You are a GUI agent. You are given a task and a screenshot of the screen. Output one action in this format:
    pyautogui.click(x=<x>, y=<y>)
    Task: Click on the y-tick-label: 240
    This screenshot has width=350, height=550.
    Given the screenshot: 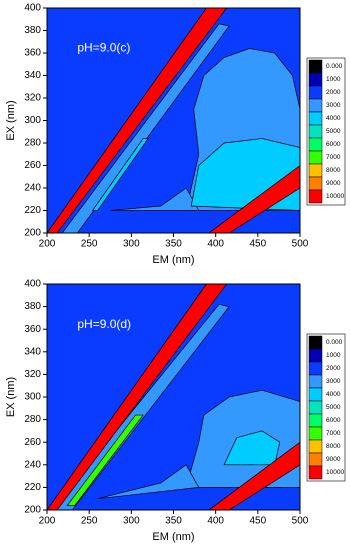 What is the action you would take?
    pyautogui.click(x=32, y=188)
    